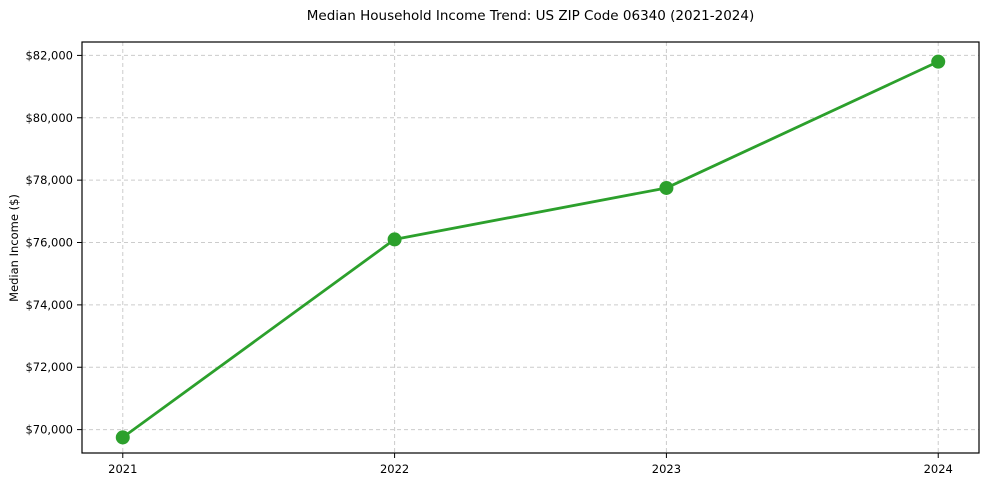  Describe the element at coordinates (14, 248) in the screenshot. I see `y-axis-label: Median Income ($)` at that location.